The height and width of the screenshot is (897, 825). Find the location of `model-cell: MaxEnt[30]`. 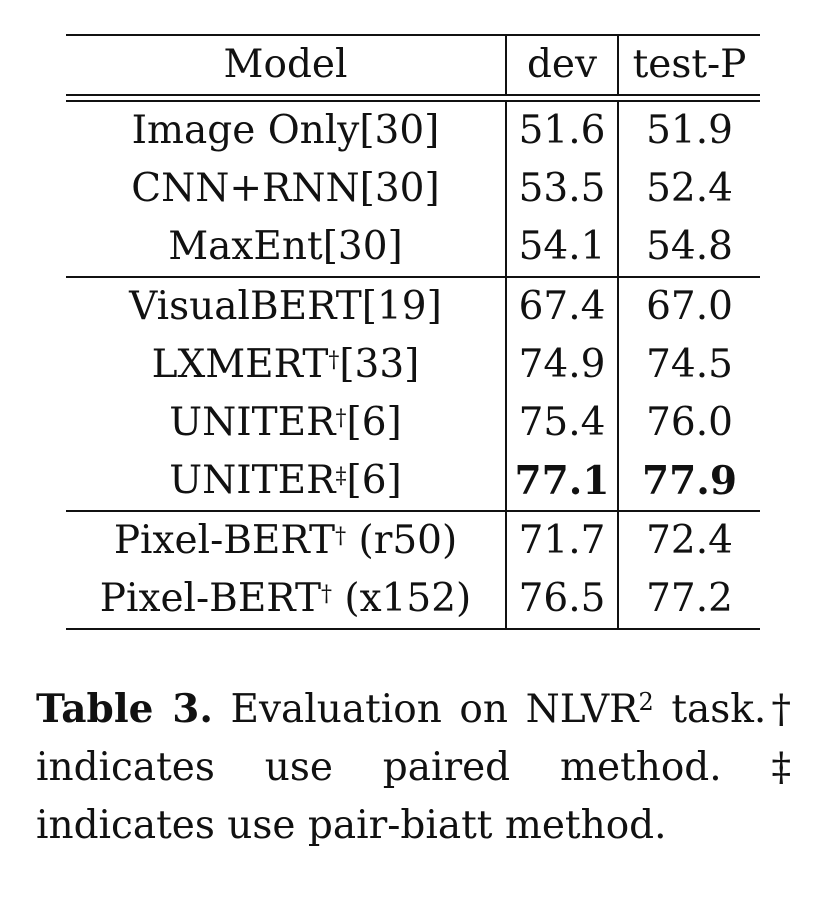

model-cell: MaxEnt[30] is located at coordinates (286, 248).